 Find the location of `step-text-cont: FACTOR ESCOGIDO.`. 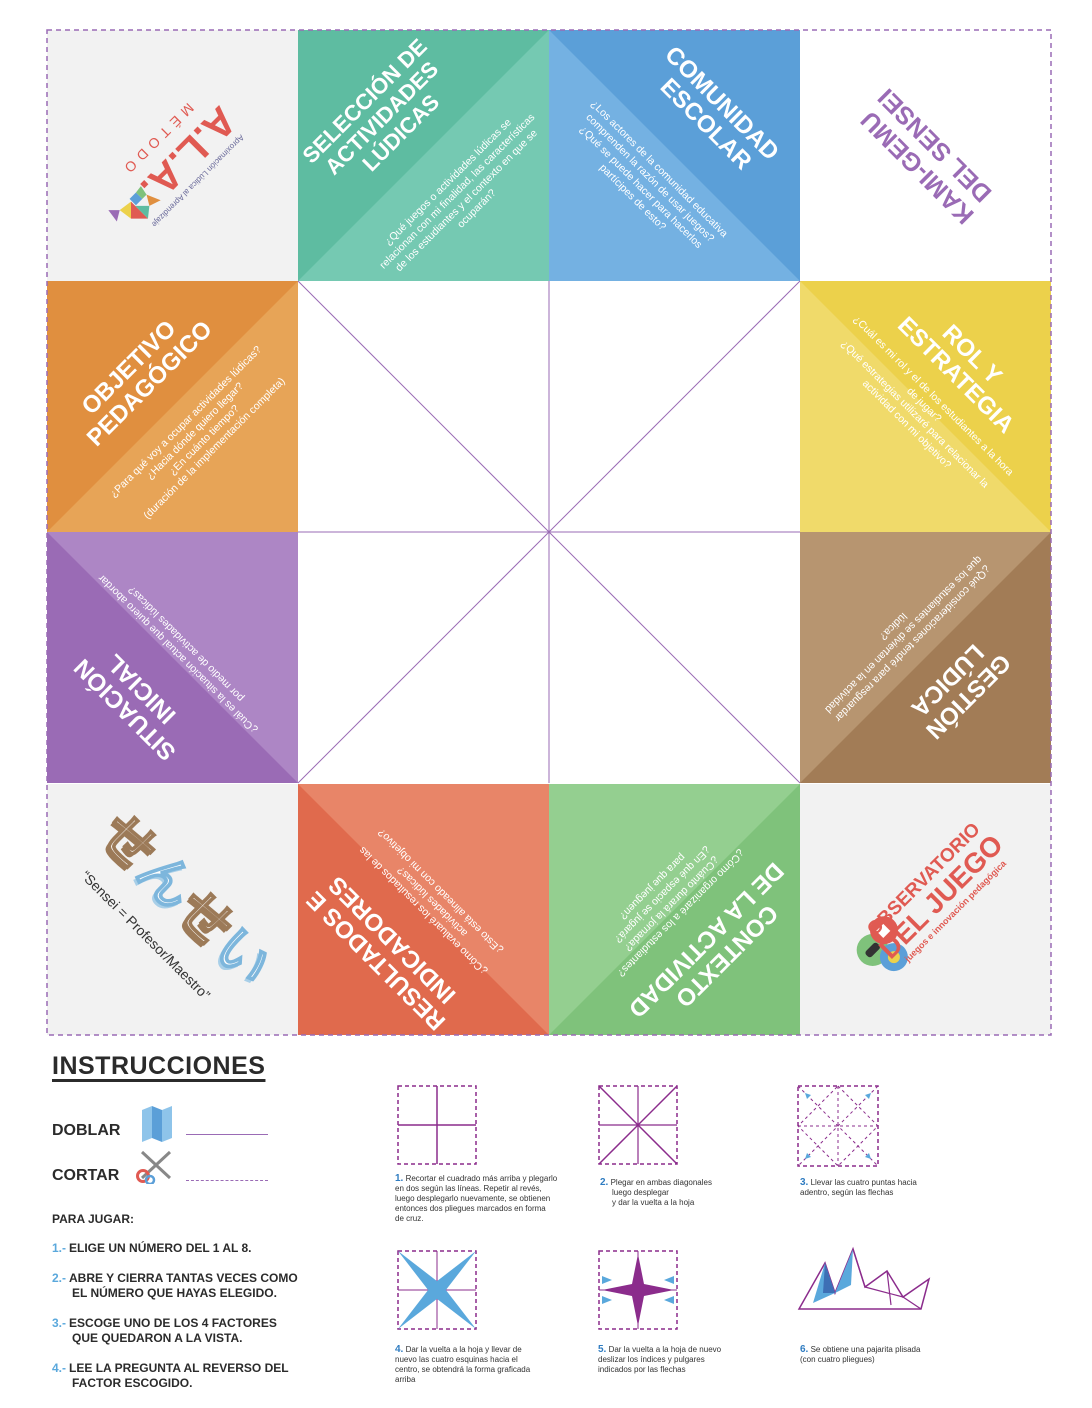

step-text-cont: FACTOR ESCOGIDO. is located at coordinates (132, 1383).